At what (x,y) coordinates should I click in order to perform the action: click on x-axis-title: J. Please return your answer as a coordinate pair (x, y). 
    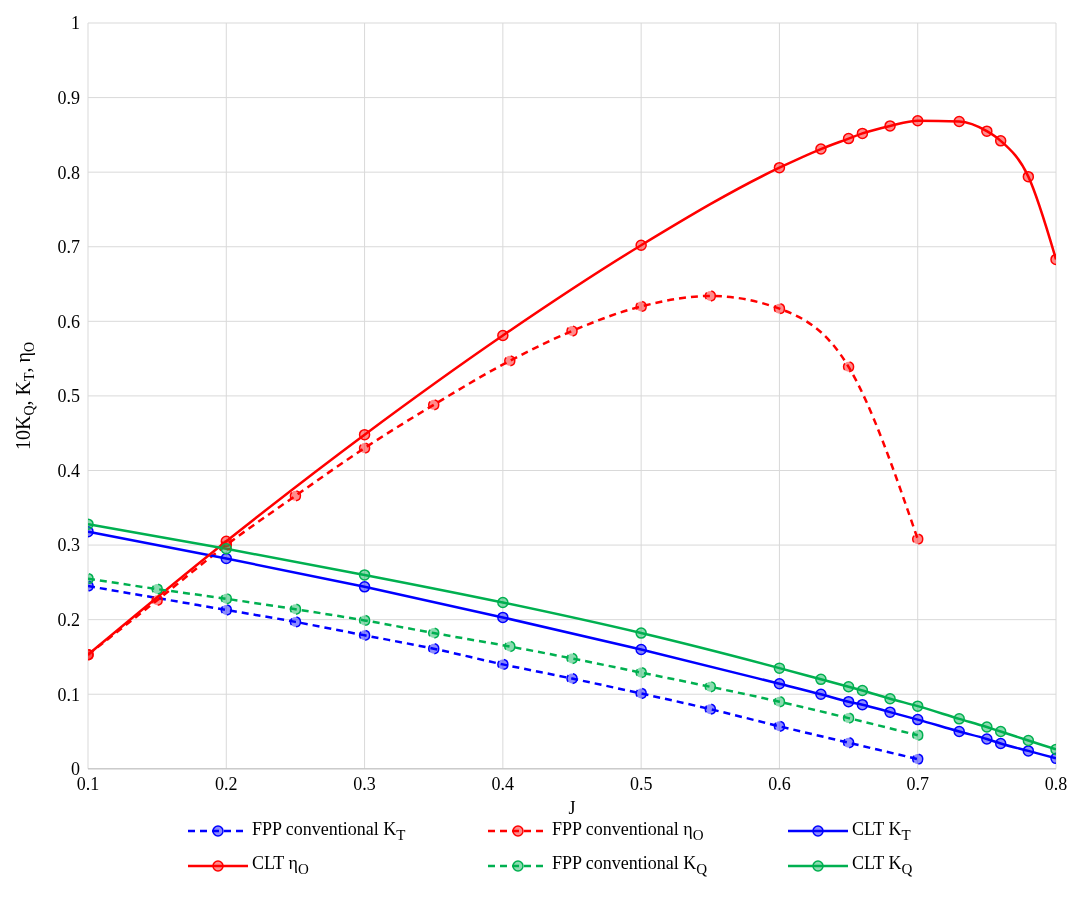
    Looking at the image, I should click on (572, 807).